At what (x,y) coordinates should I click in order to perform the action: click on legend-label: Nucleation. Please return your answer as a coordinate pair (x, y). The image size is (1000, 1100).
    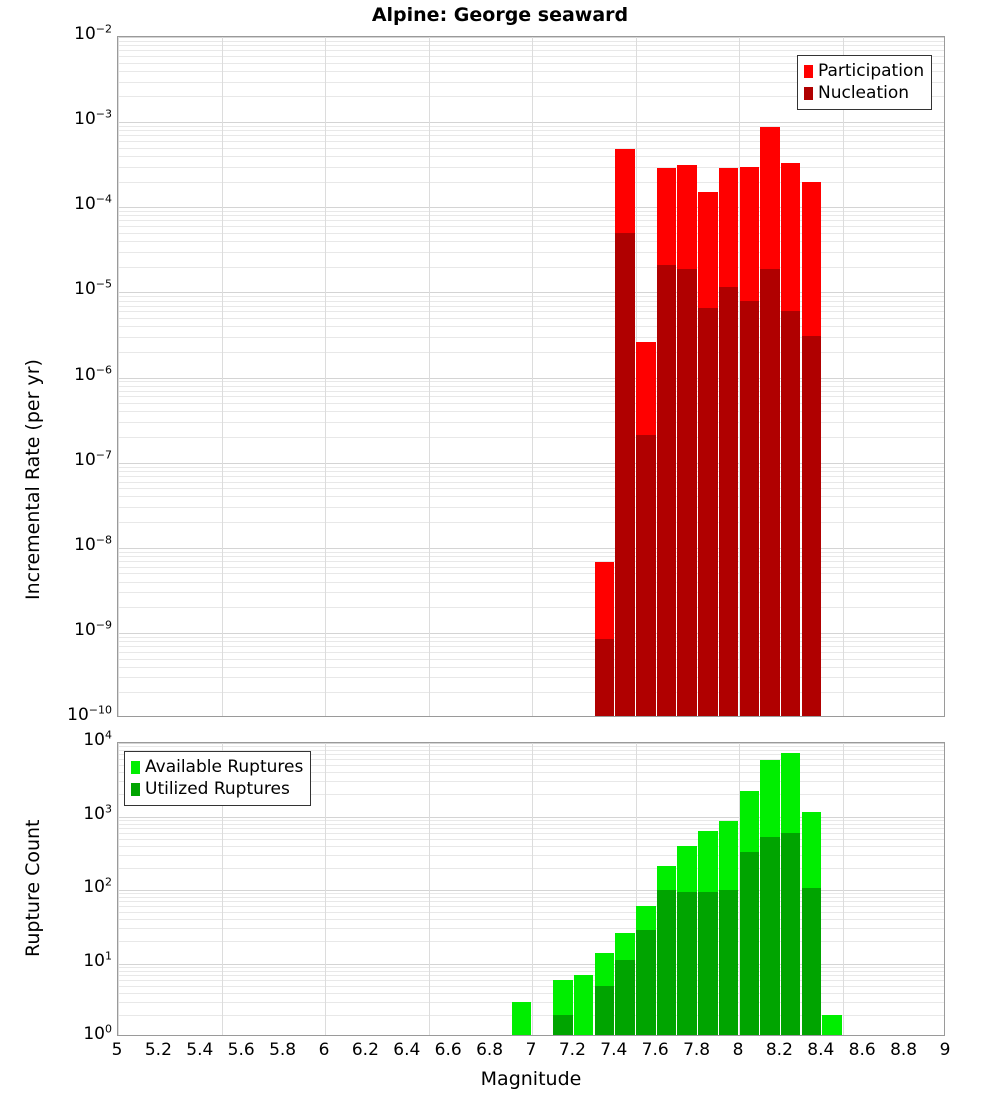
    Looking at the image, I should click on (864, 93).